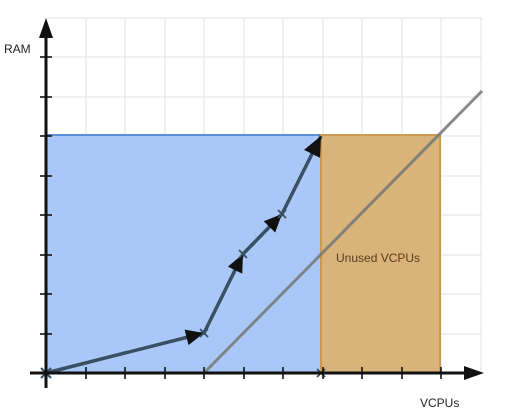 The image size is (516, 420). I want to click on y-axis-label: RAM, so click(17, 49).